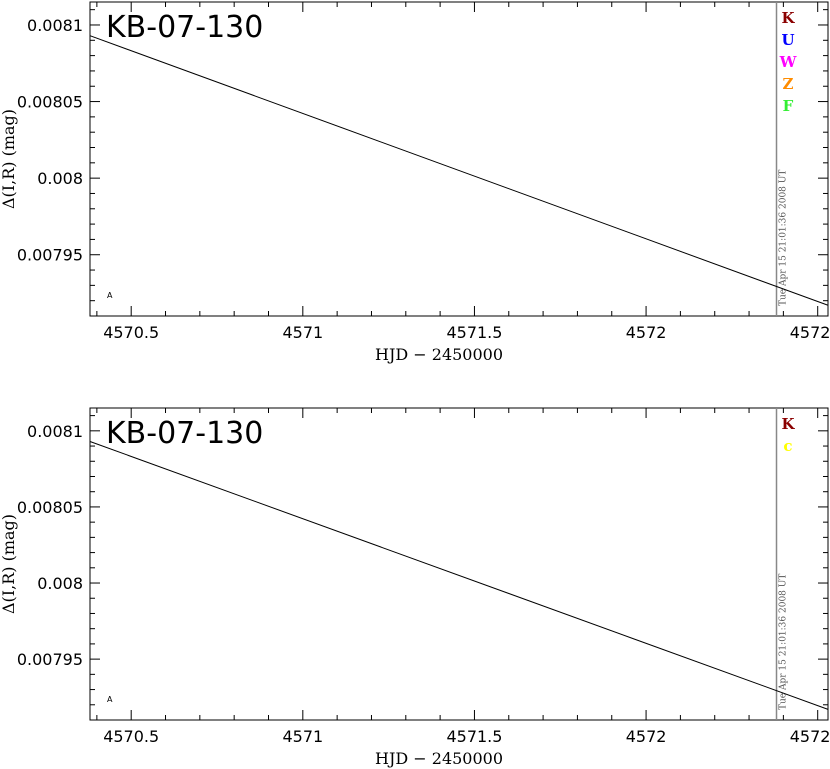 This screenshot has height=769, width=830. I want to click on legend-entry: F, so click(788, 106).